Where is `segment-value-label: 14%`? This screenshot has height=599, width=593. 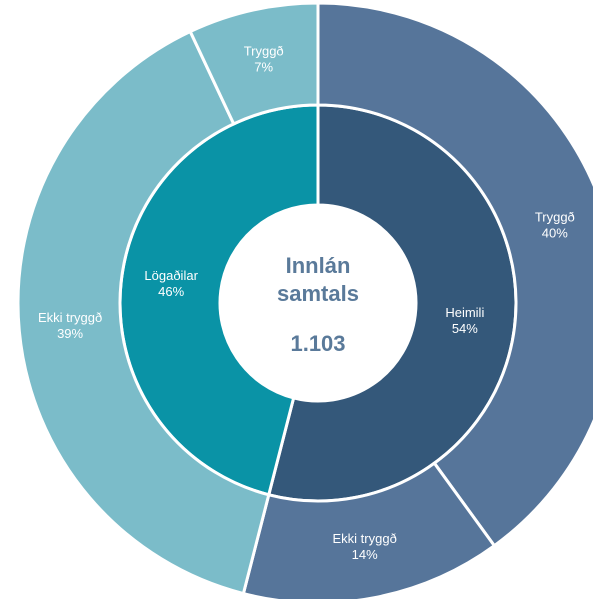 segment-value-label: 14% is located at coordinates (365, 554).